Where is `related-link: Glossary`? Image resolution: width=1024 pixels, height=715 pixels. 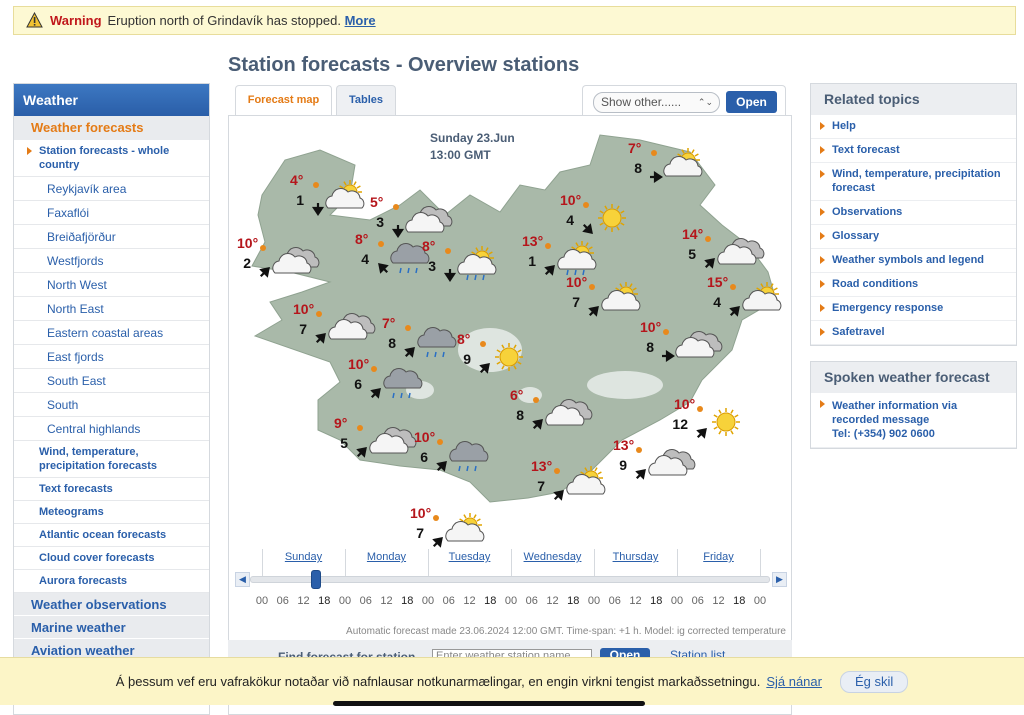 related-link: Glossary is located at coordinates (913, 237).